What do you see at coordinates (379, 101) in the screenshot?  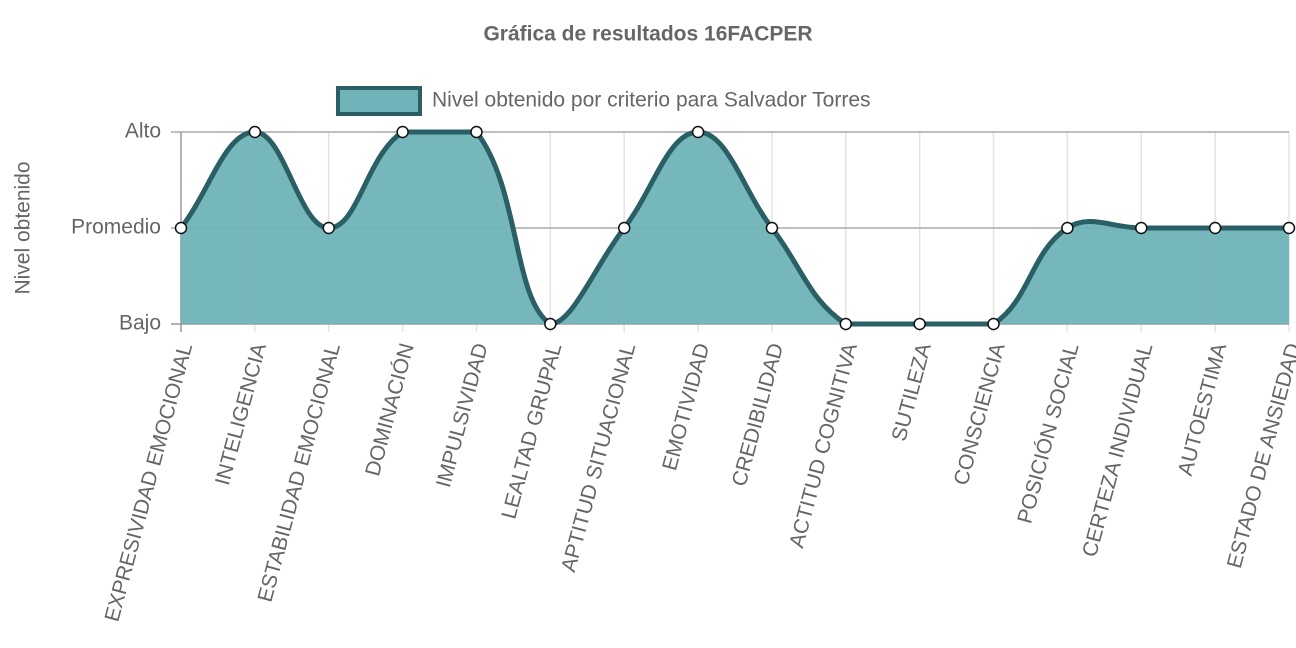 I see `legend-swatch` at bounding box center [379, 101].